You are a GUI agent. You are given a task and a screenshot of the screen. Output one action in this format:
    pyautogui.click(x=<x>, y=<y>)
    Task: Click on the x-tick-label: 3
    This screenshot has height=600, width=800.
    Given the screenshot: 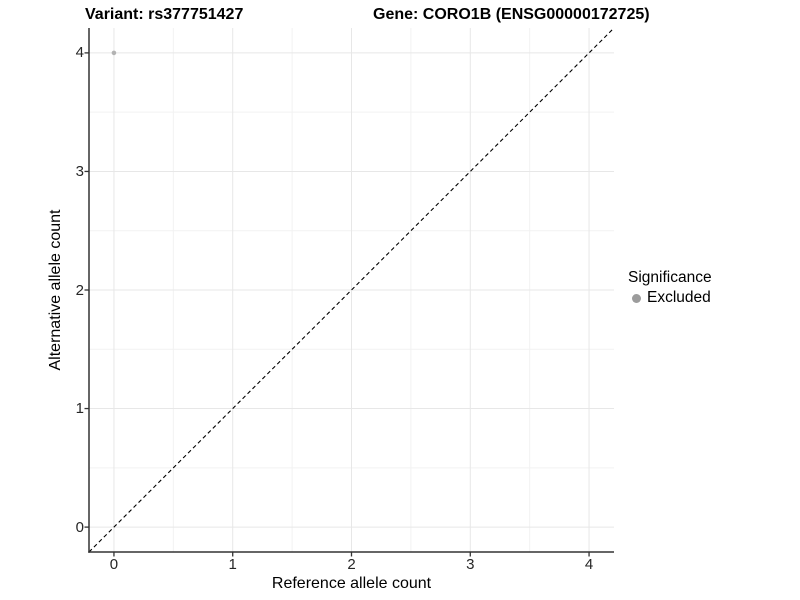 What is the action you would take?
    pyautogui.click(x=470, y=564)
    